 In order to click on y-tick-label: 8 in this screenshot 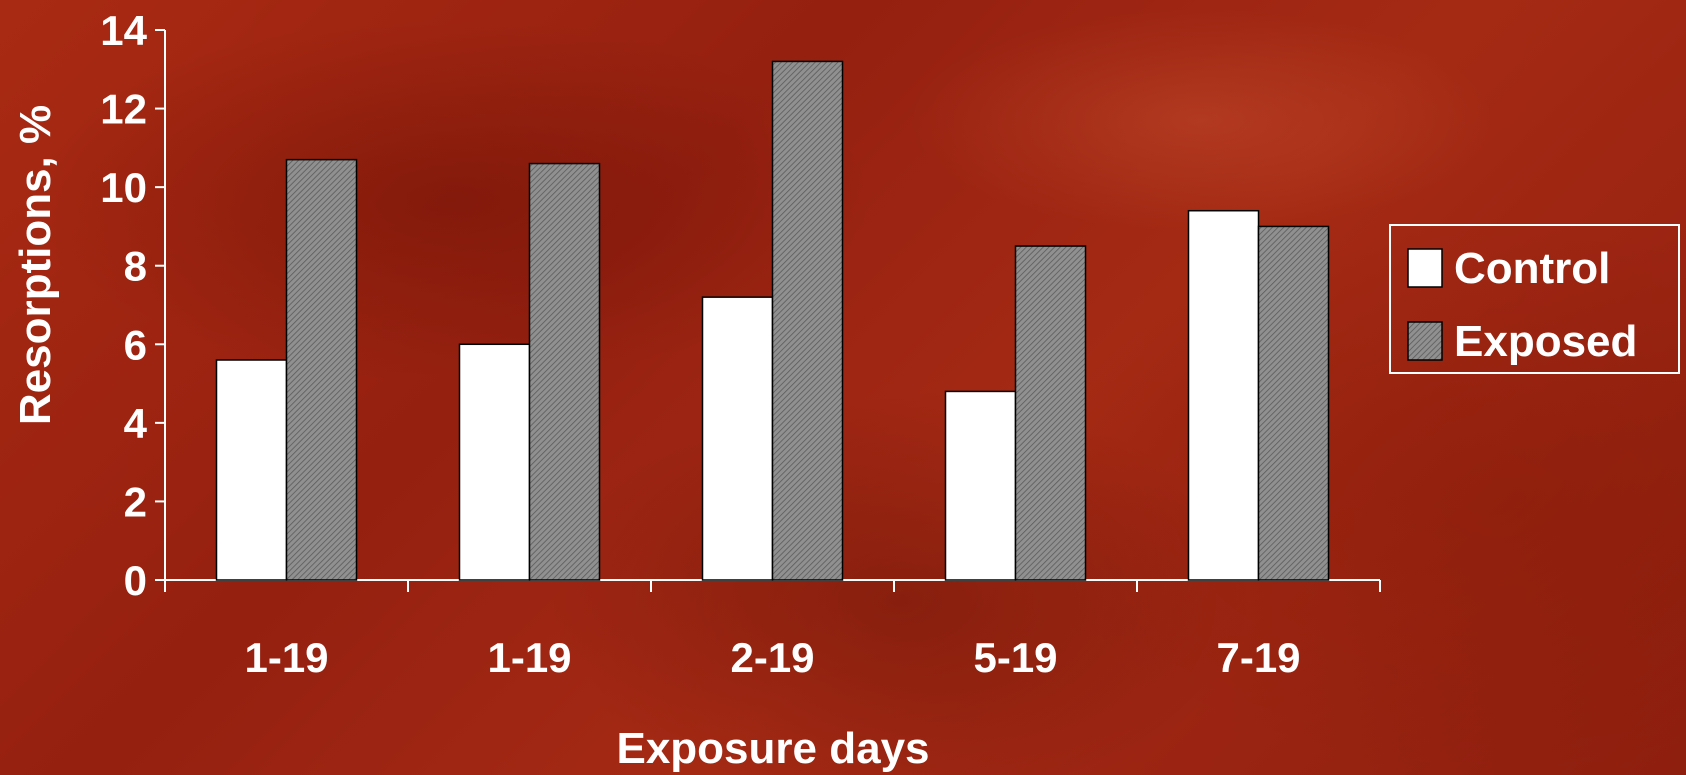, I will do `click(135, 266)`.